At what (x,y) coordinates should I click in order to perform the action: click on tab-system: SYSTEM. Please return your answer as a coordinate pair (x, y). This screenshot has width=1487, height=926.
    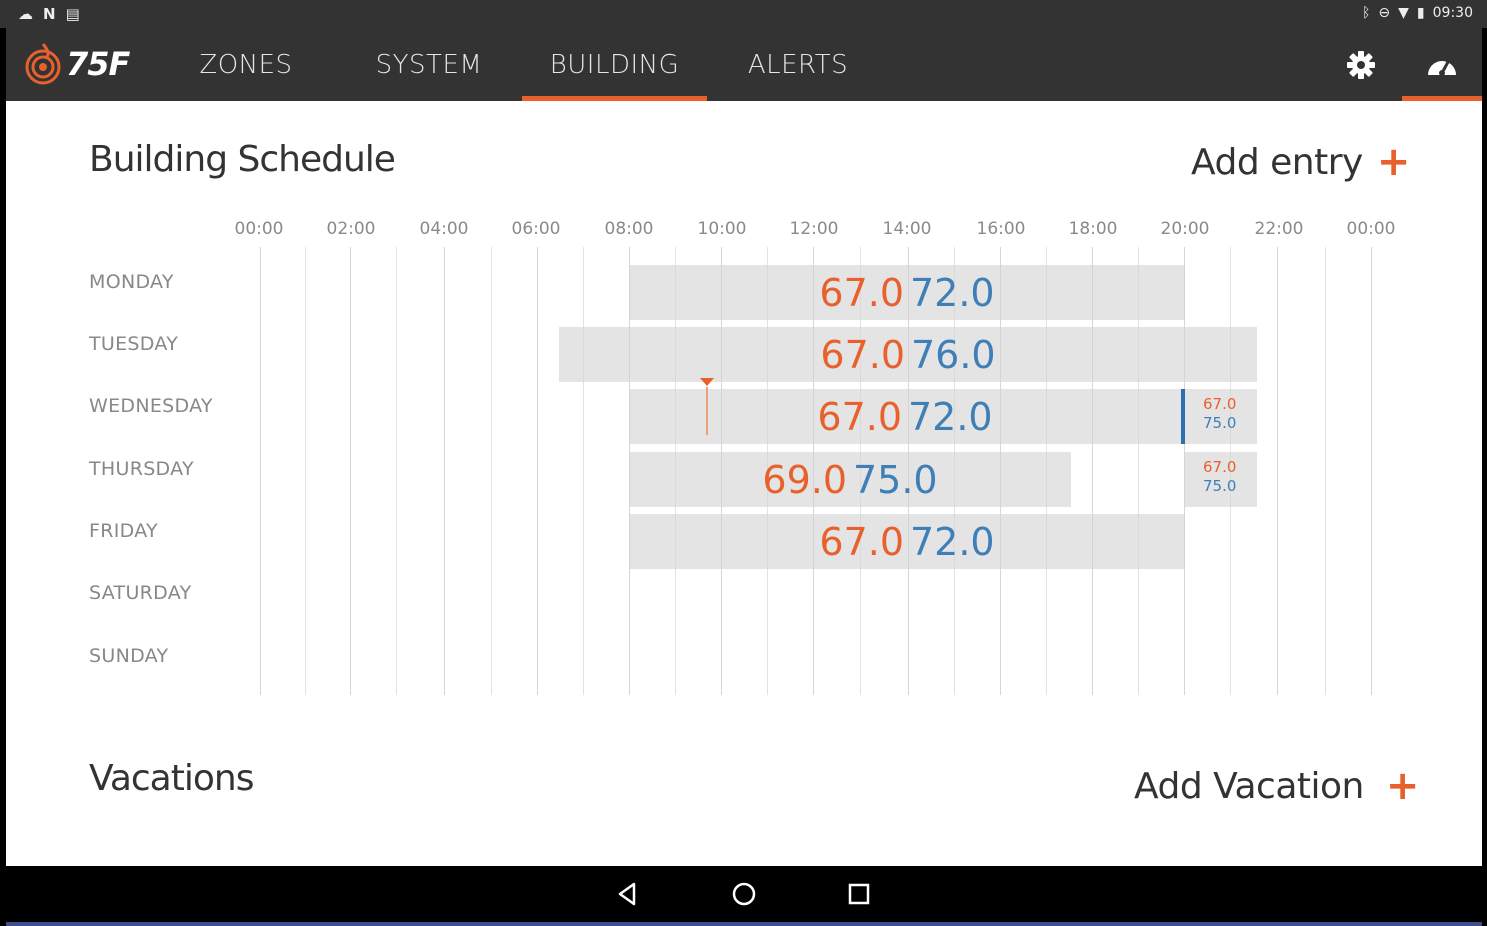
    Looking at the image, I should click on (429, 64).